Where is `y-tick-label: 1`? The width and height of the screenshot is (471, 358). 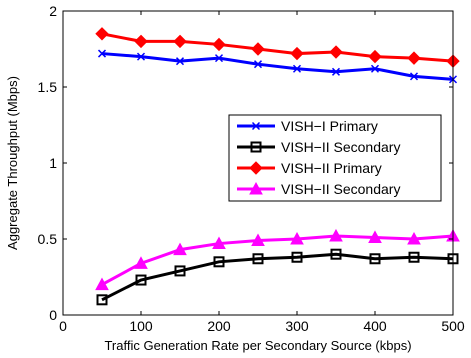 y-tick-label: 1 is located at coordinates (53, 163).